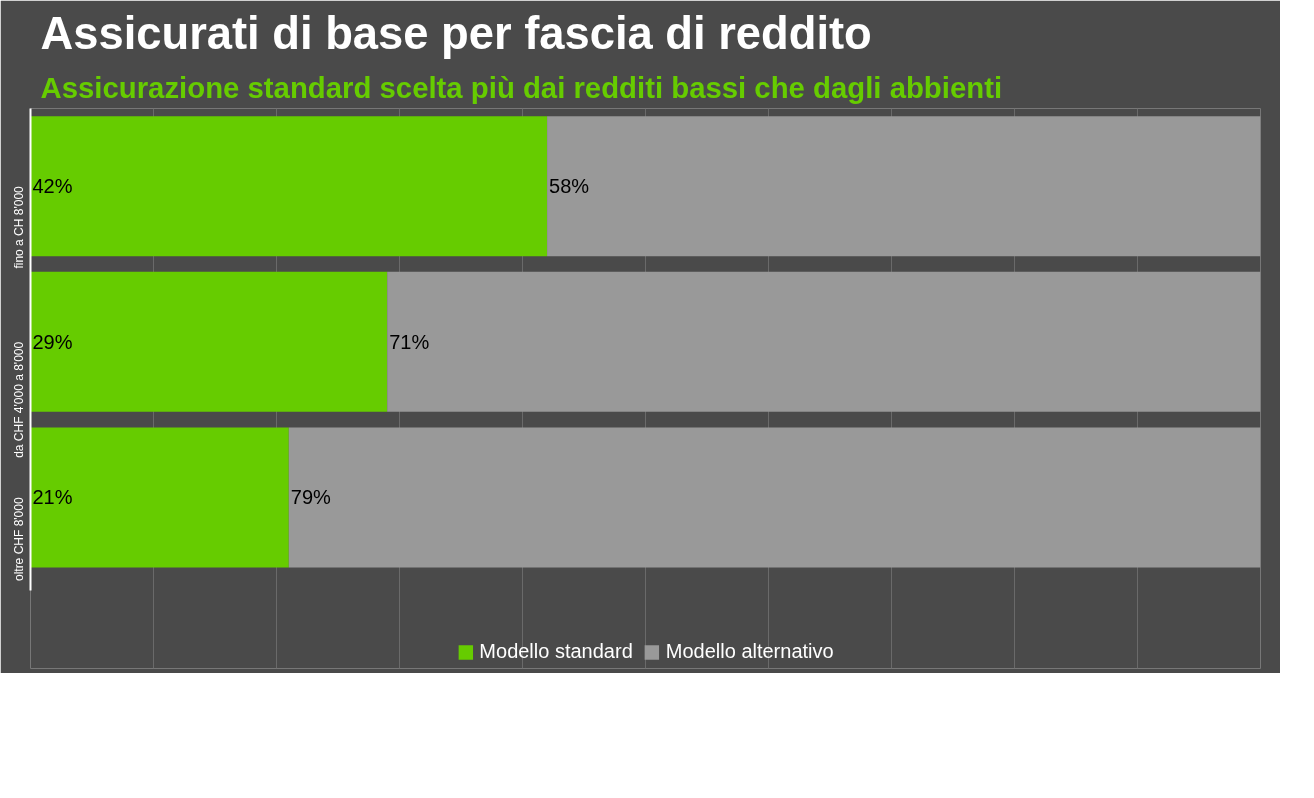 The image size is (1314, 798). What do you see at coordinates (52, 186) in the screenshot?
I see `data-label: 42%` at bounding box center [52, 186].